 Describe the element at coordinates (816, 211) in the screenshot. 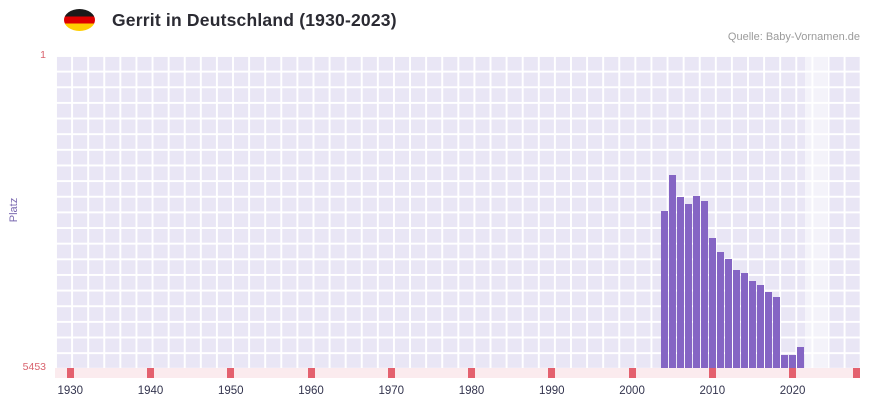

I see `highlight-band` at that location.